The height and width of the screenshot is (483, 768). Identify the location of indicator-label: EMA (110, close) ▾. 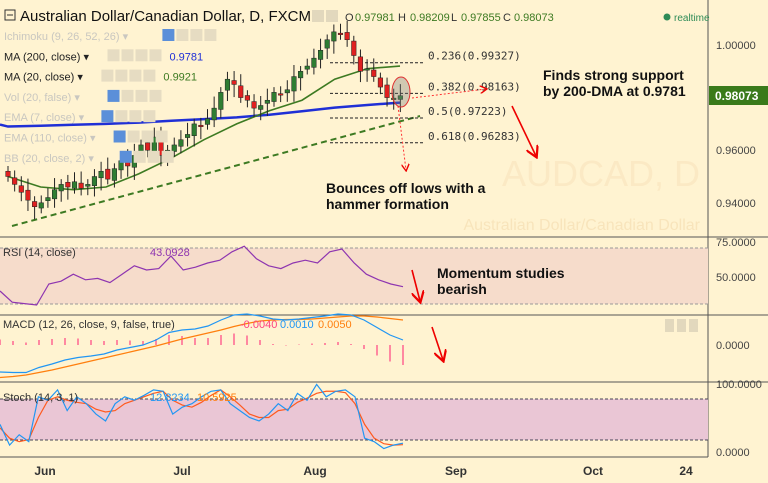
(50, 139).